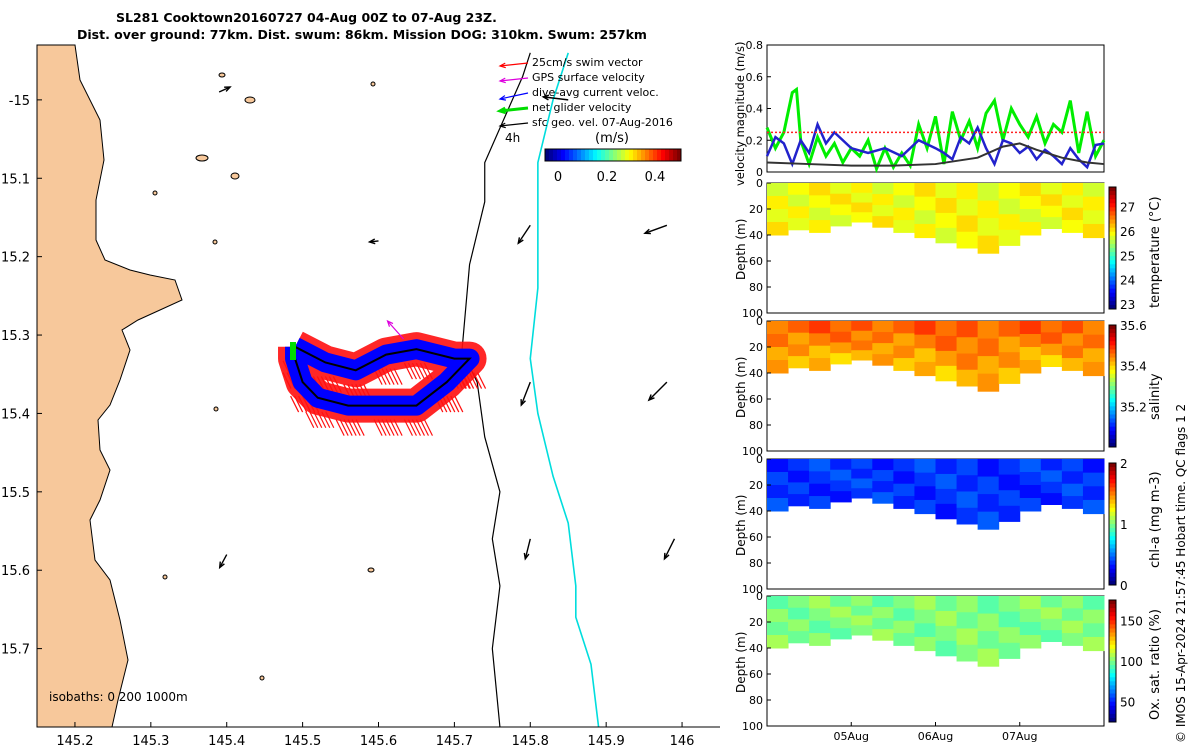 The width and height of the screenshot is (1200, 750). I want to click on island, so click(235, 176).